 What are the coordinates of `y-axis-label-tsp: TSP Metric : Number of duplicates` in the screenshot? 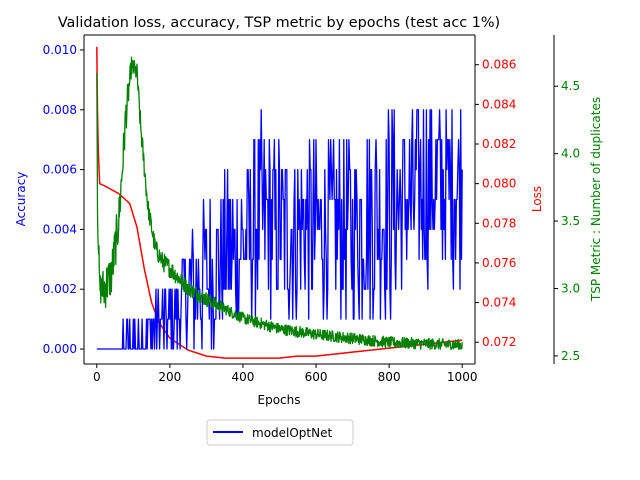 It's located at (596, 199).